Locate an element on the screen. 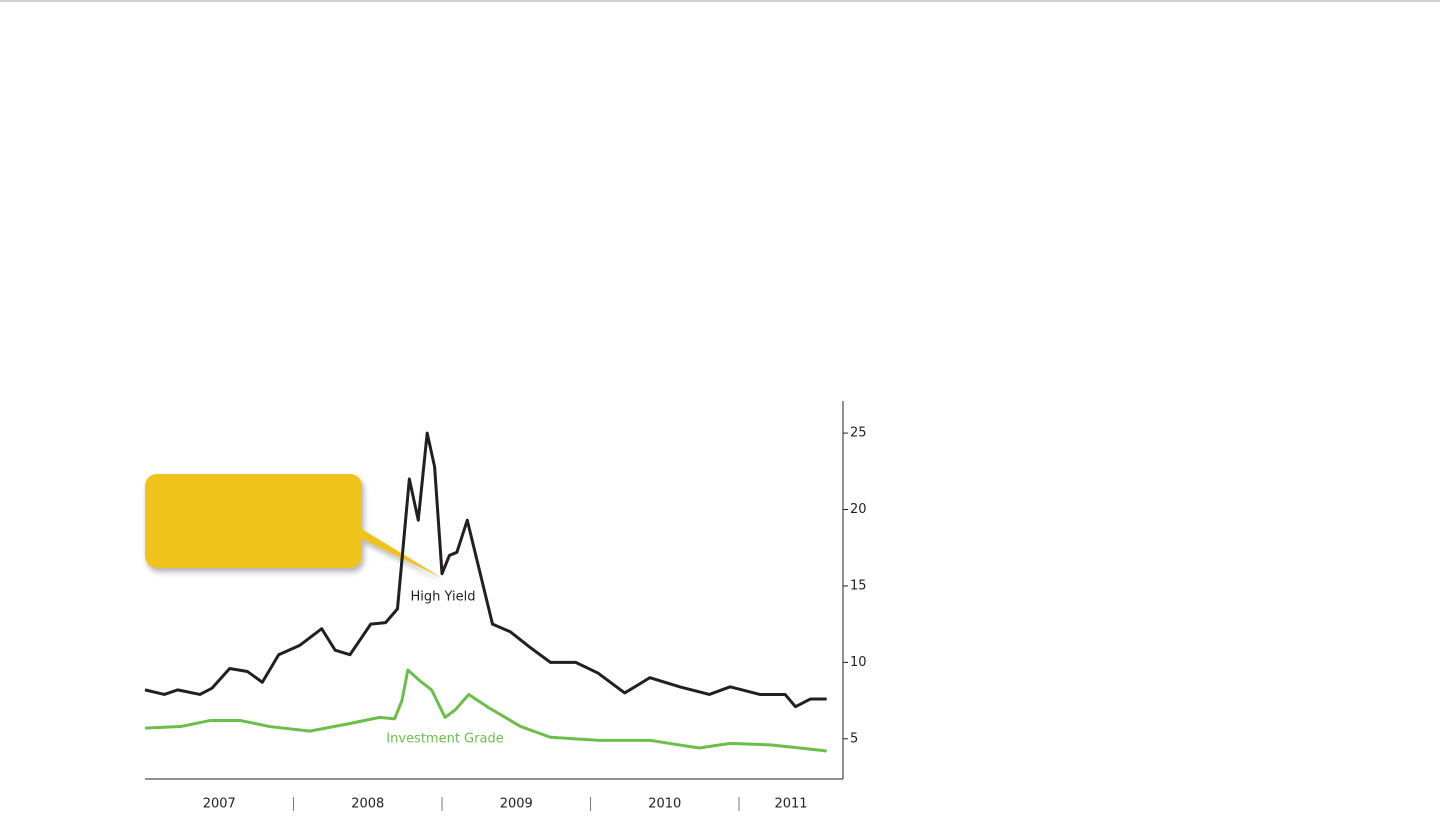 This screenshot has height=816, width=1440. y-tick-label: 15 is located at coordinates (858, 585).